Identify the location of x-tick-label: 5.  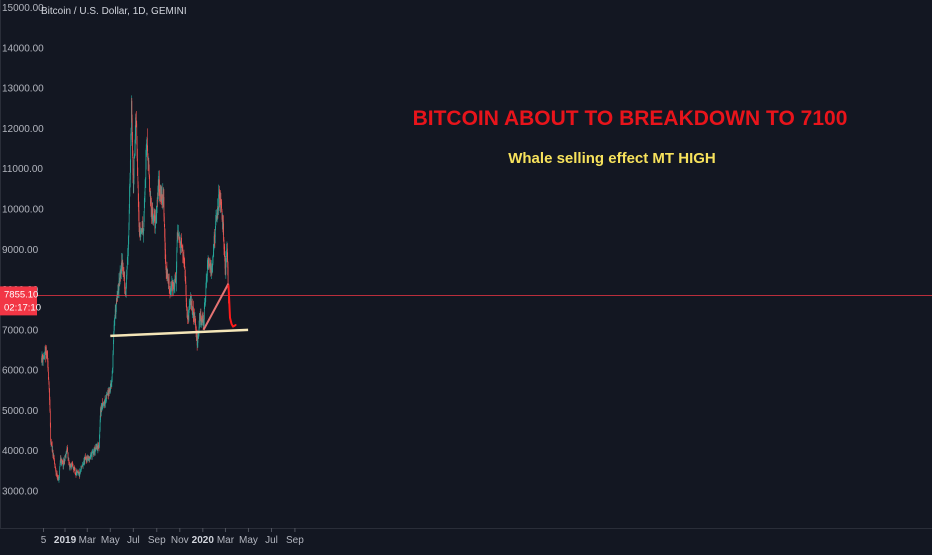
(44, 540).